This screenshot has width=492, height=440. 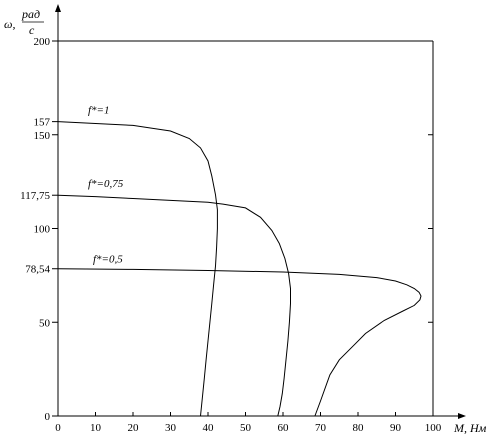 I want to click on x-tick-label: 70, so click(x=321, y=428).